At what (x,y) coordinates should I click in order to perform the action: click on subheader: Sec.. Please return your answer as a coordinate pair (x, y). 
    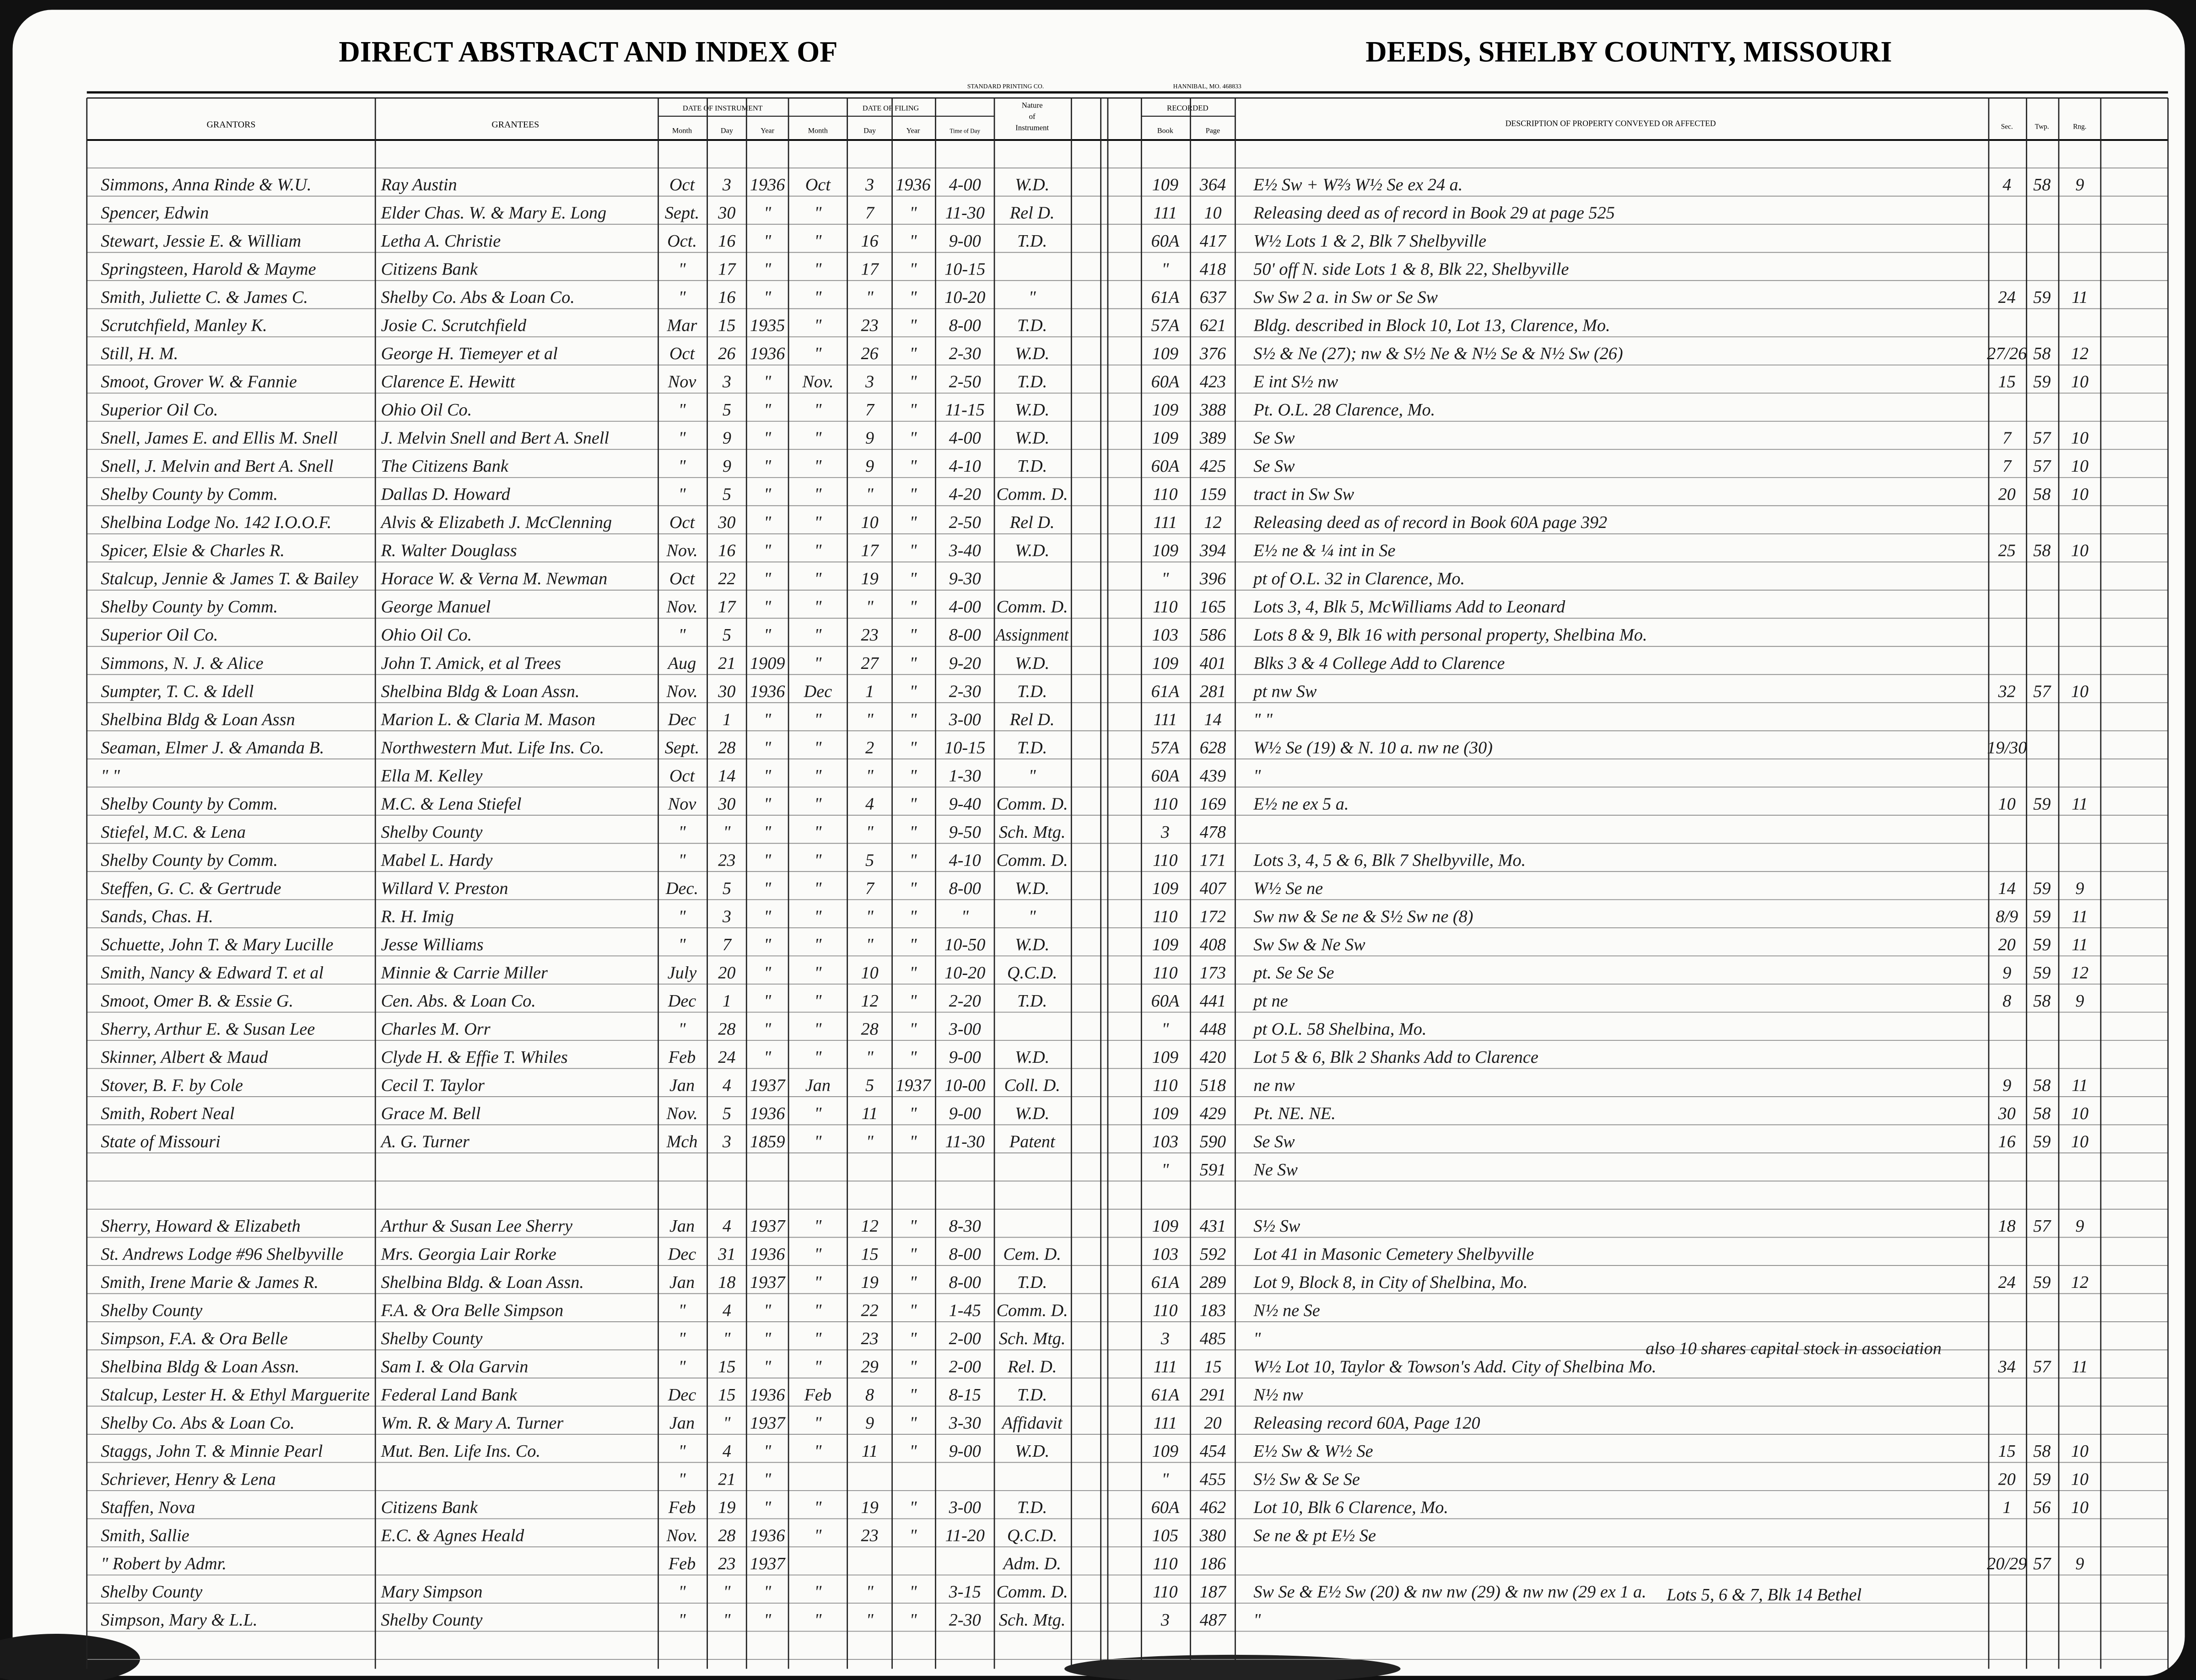
    Looking at the image, I should click on (2007, 127).